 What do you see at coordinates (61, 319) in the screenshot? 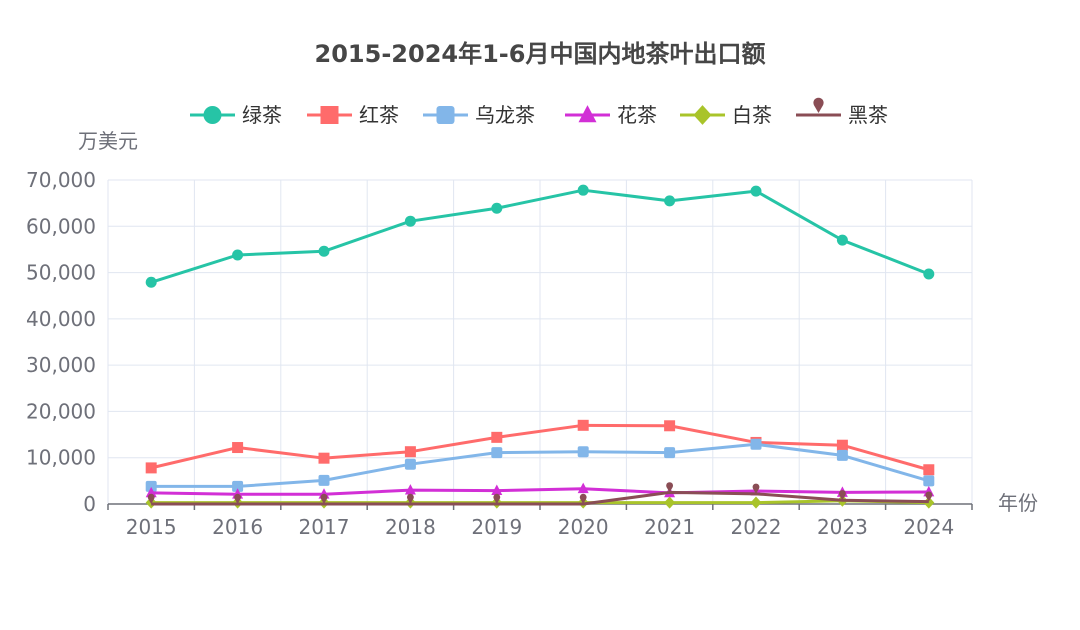
I see `y-tick-label: 40,000` at bounding box center [61, 319].